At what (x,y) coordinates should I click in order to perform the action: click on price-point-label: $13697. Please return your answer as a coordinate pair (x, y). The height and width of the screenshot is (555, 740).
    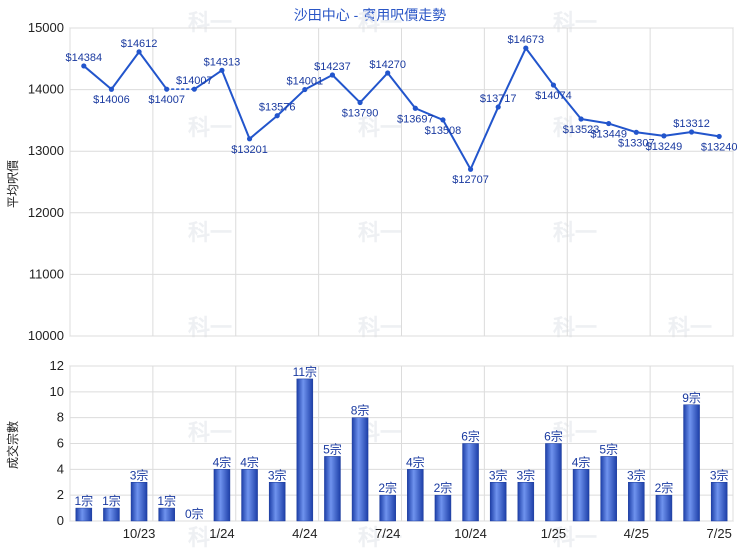
    Looking at the image, I should click on (415, 119).